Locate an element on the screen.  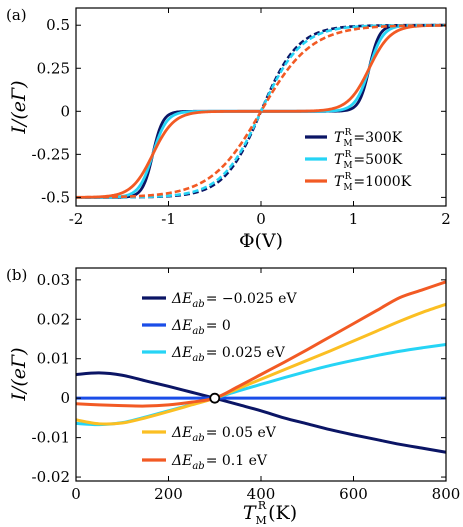
panel-b-crossing-point is located at coordinates (215, 398).